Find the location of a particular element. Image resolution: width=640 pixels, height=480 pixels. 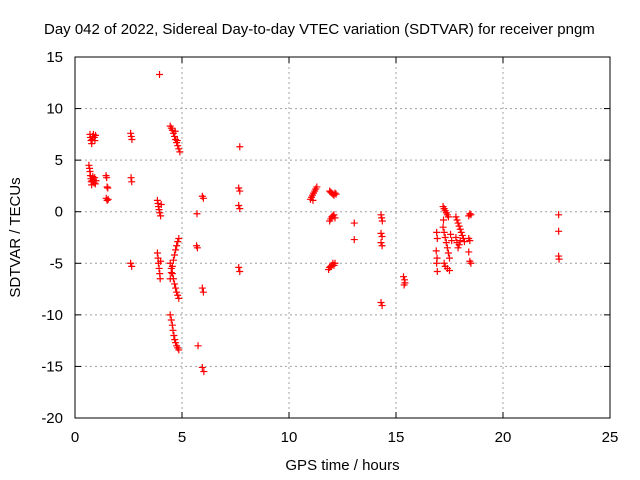

x-tick-label: 10 is located at coordinates (289, 437).